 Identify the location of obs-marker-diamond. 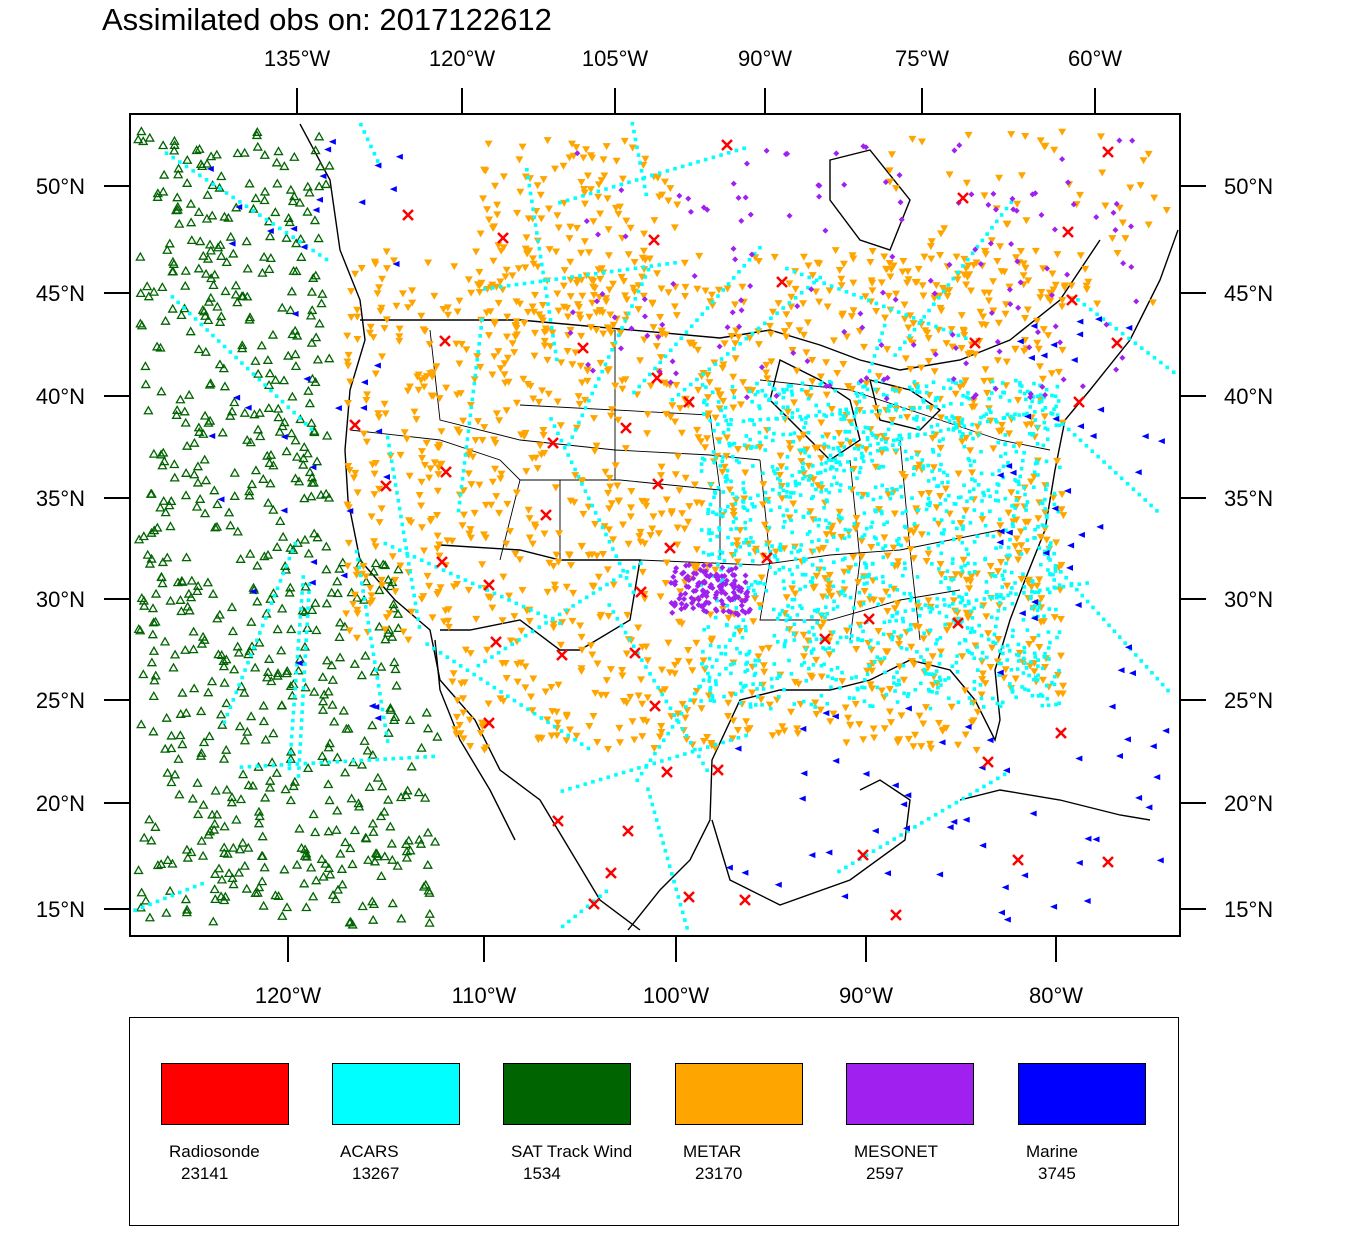
(586, 221).